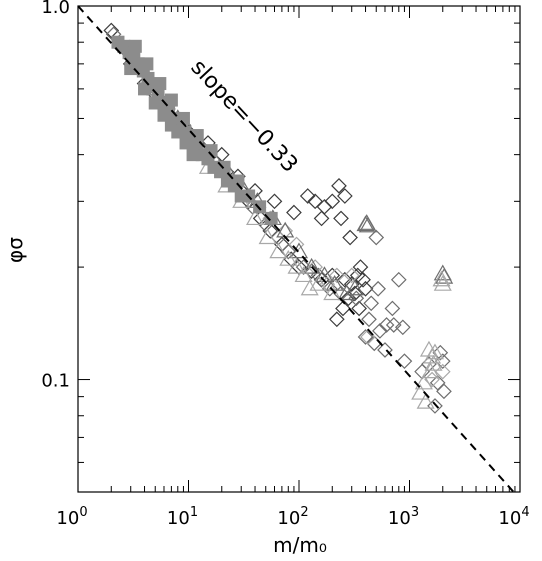 The height and width of the screenshot is (561, 542). I want to click on x-tick-labels: 10⁰ 10¹ 10² 10³ 10⁴, so click(292, 517).